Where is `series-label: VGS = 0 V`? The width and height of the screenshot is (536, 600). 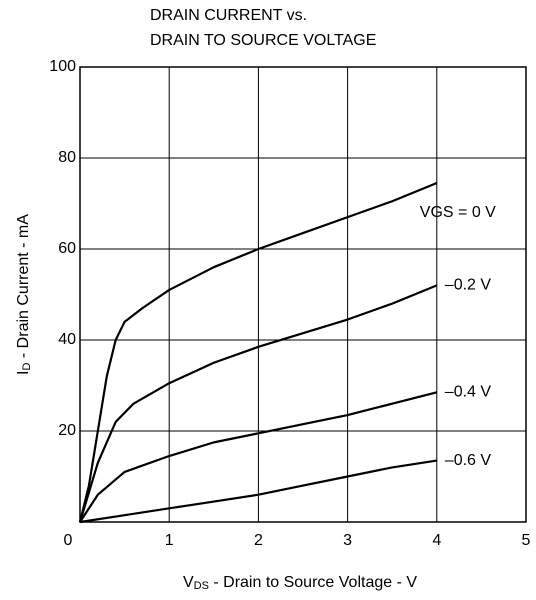 series-label: VGS = 0 V is located at coordinates (458, 212).